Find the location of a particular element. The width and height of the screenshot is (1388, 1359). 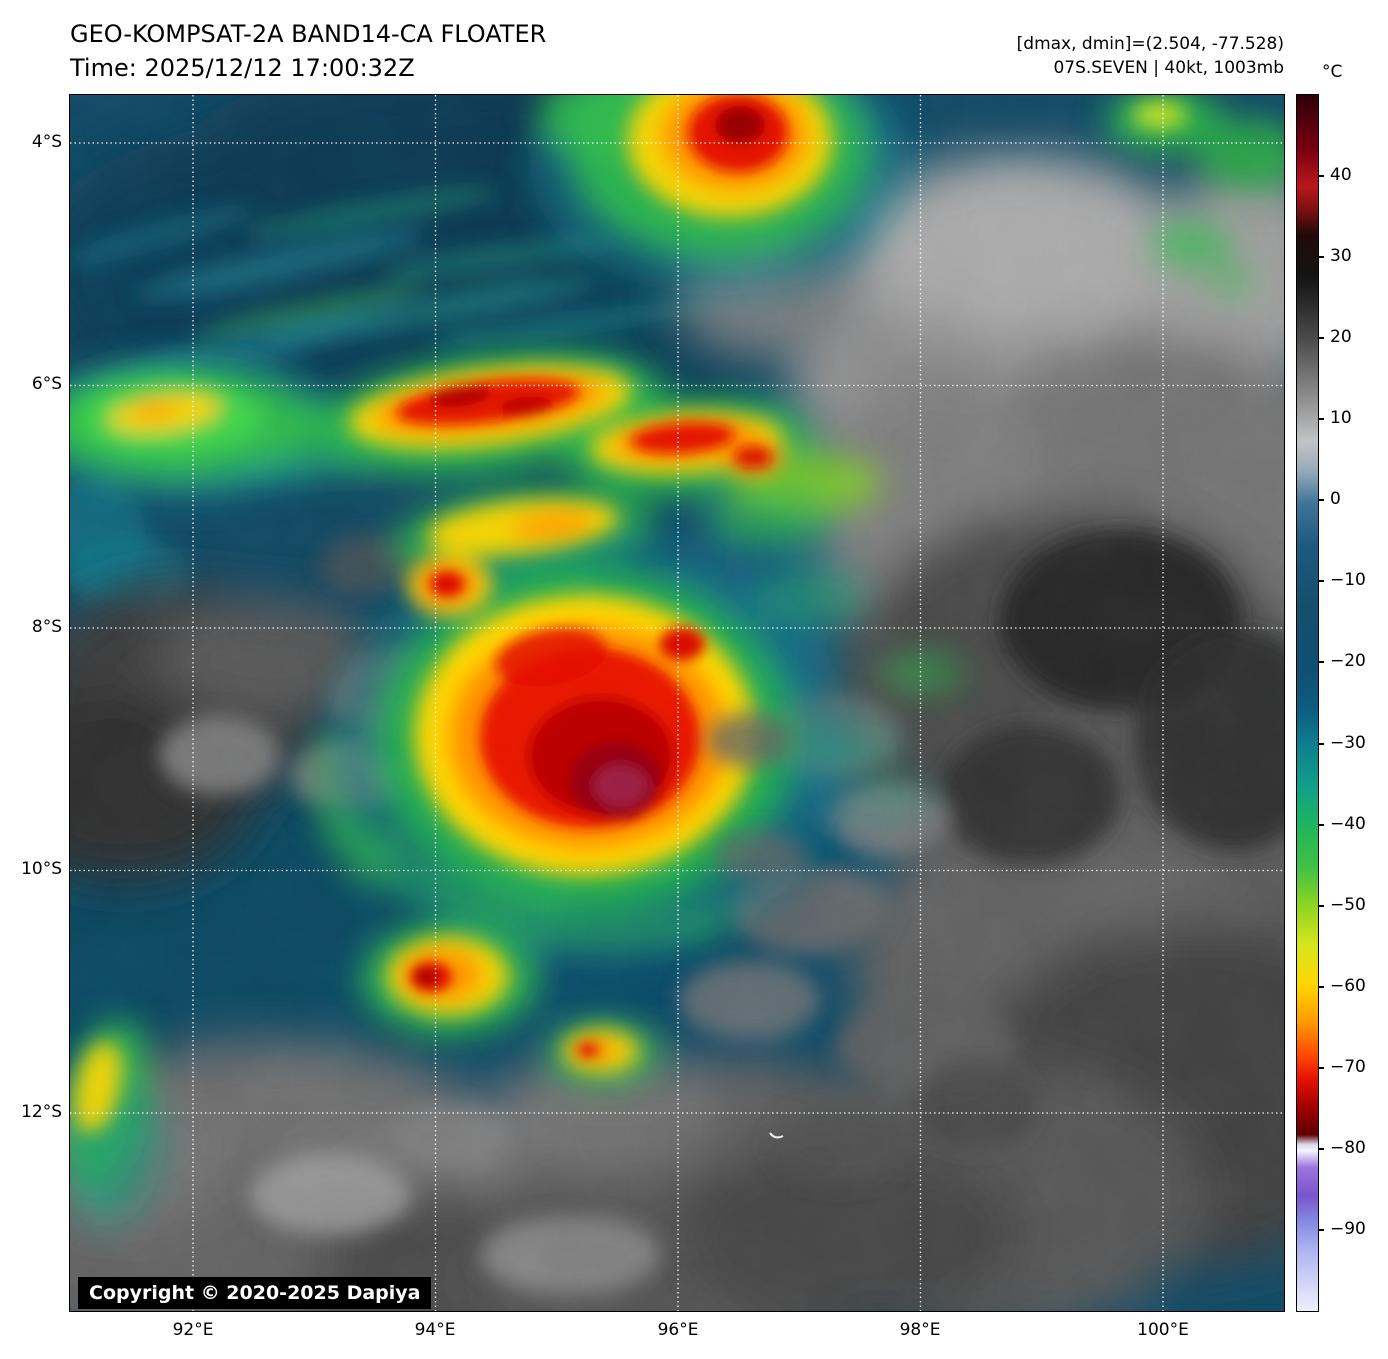

lat-label-12s: 12°S is located at coordinates (41, 1112).